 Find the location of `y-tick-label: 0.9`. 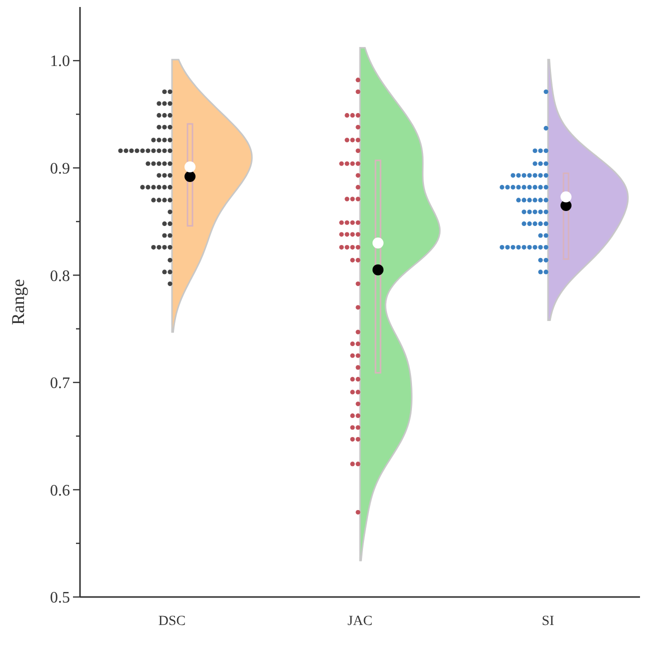

y-tick-label: 0.9 is located at coordinates (60, 169).